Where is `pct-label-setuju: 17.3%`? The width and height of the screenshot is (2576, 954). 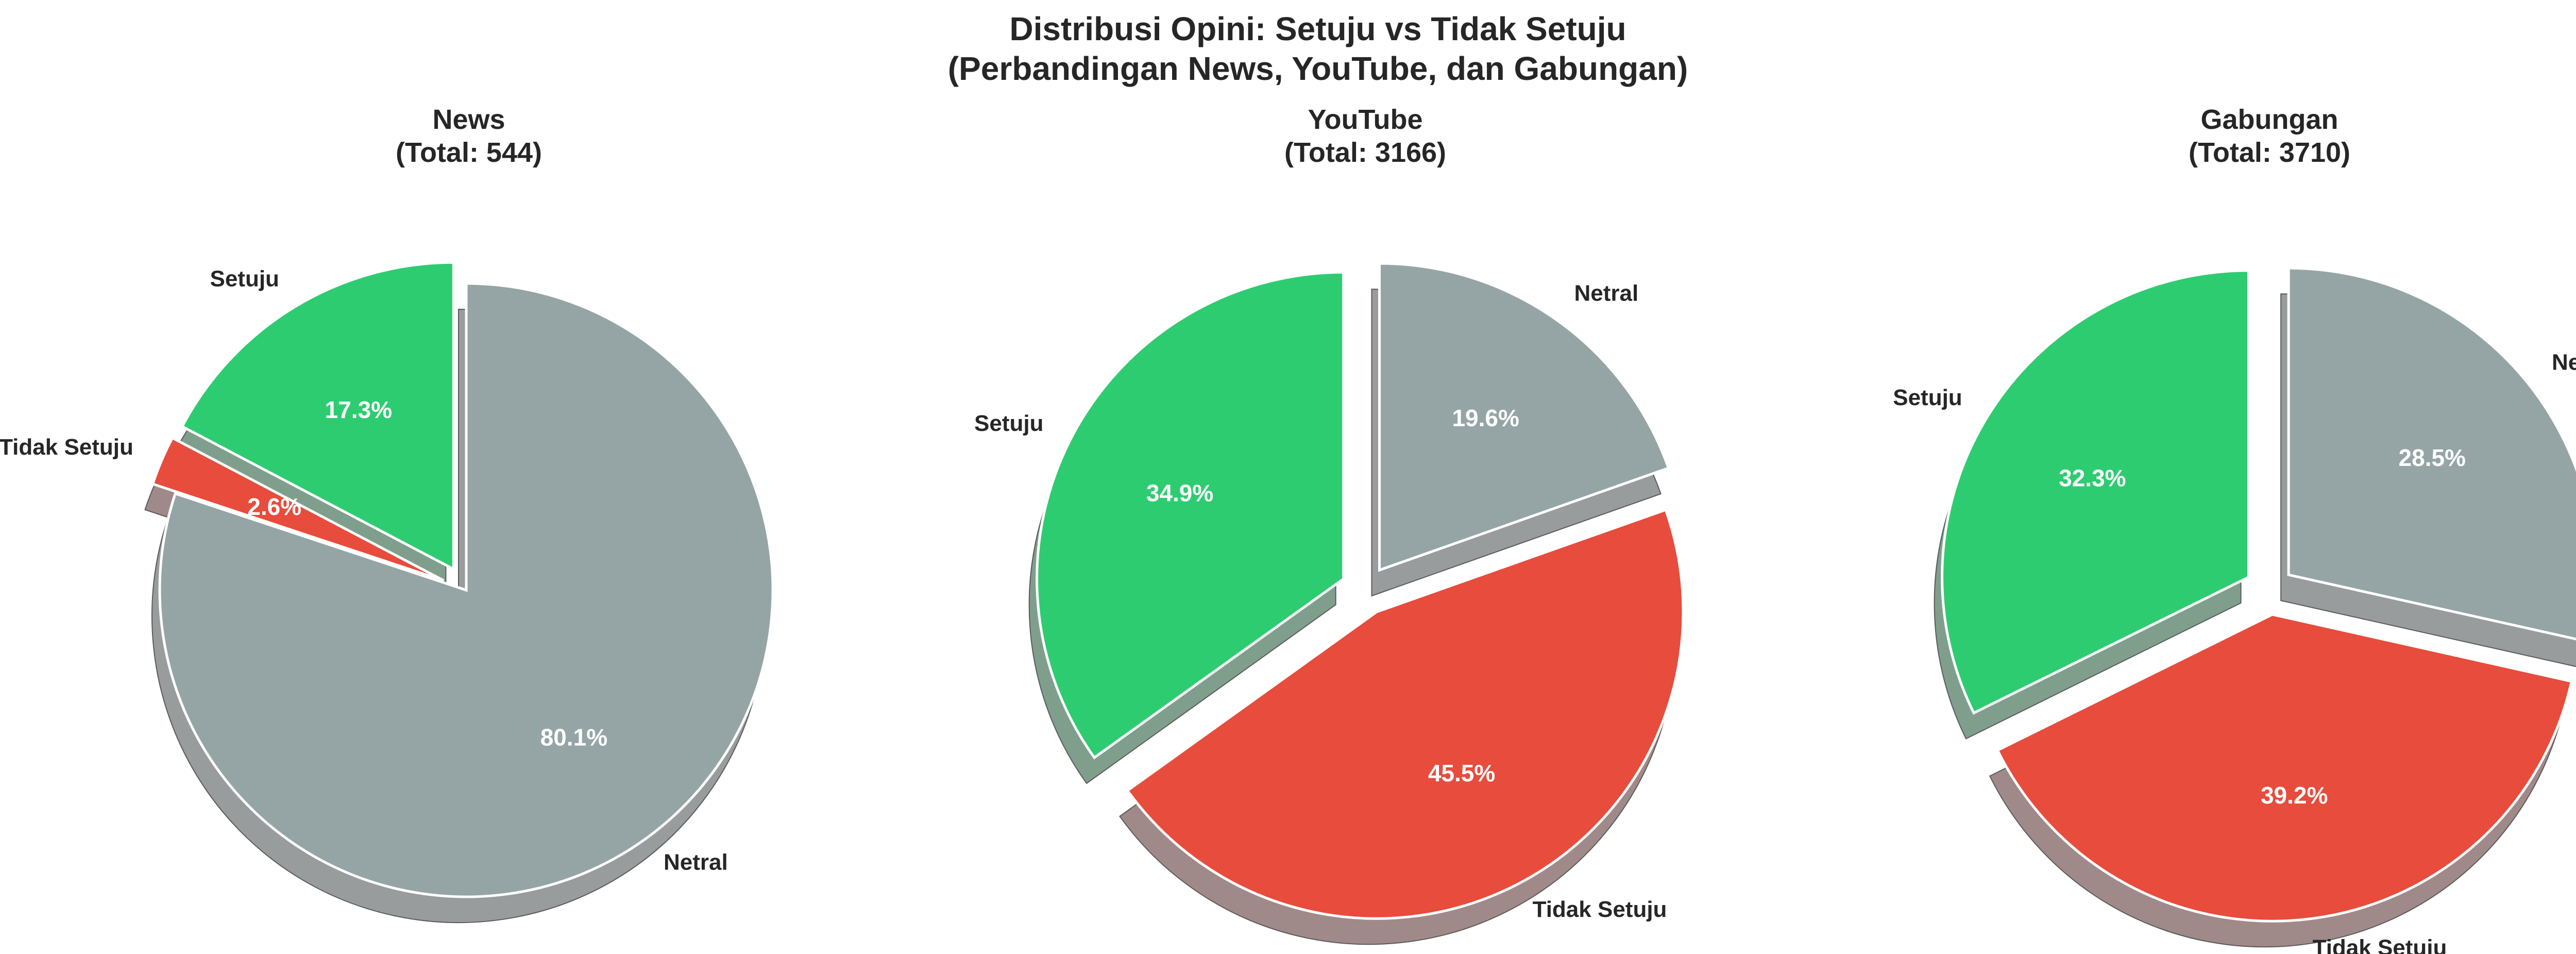
pct-label-setuju: 17.3% is located at coordinates (358, 409).